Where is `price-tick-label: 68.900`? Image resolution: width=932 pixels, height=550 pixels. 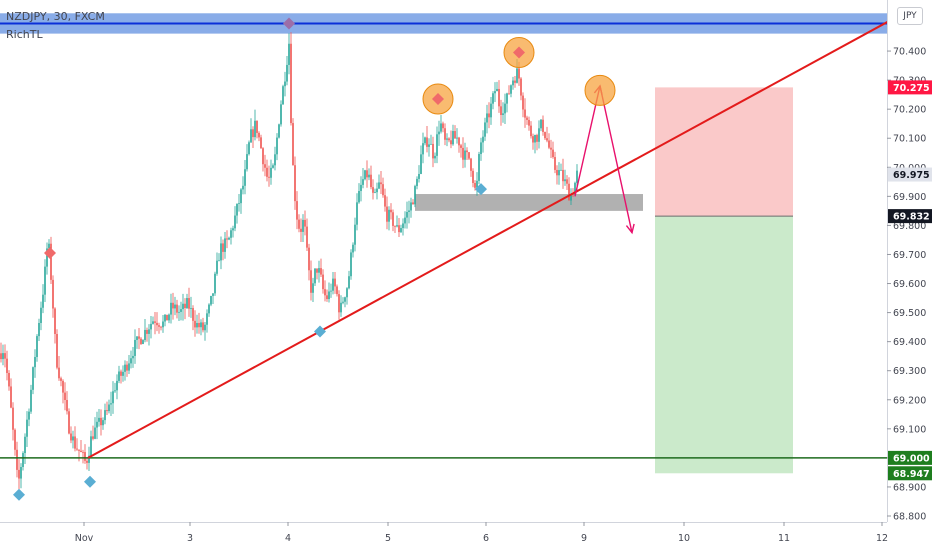
price-tick-label: 68.900 is located at coordinates (909, 487).